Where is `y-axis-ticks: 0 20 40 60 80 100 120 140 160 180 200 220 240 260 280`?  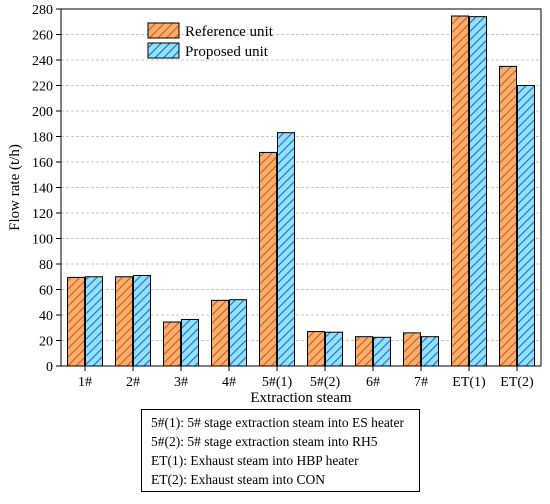
y-axis-ticks: 0 20 40 60 80 100 120 140 160 180 200 220 240 260 280 is located at coordinates (46, 189).